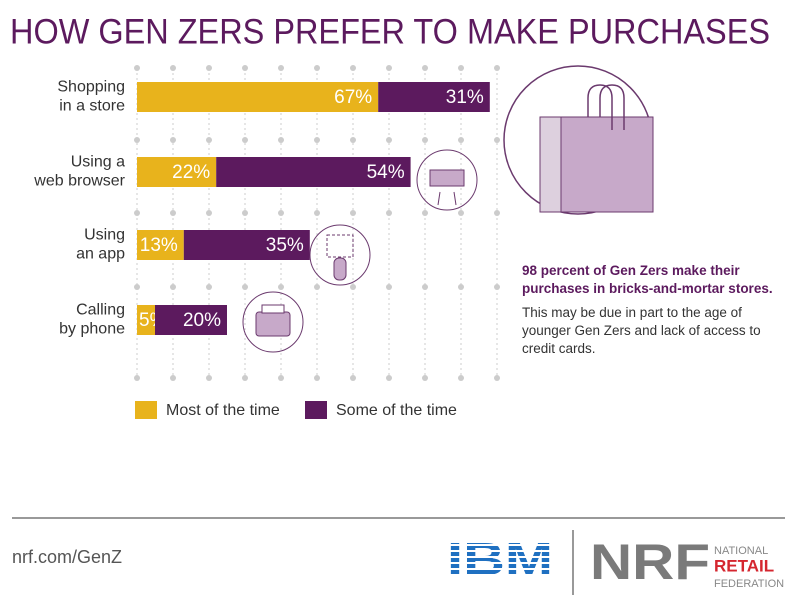 Image resolution: width=800 pixels, height=601 pixels. Describe the element at coordinates (67, 557) in the screenshot. I see `footer-url: nrf.com/GenZ` at that location.